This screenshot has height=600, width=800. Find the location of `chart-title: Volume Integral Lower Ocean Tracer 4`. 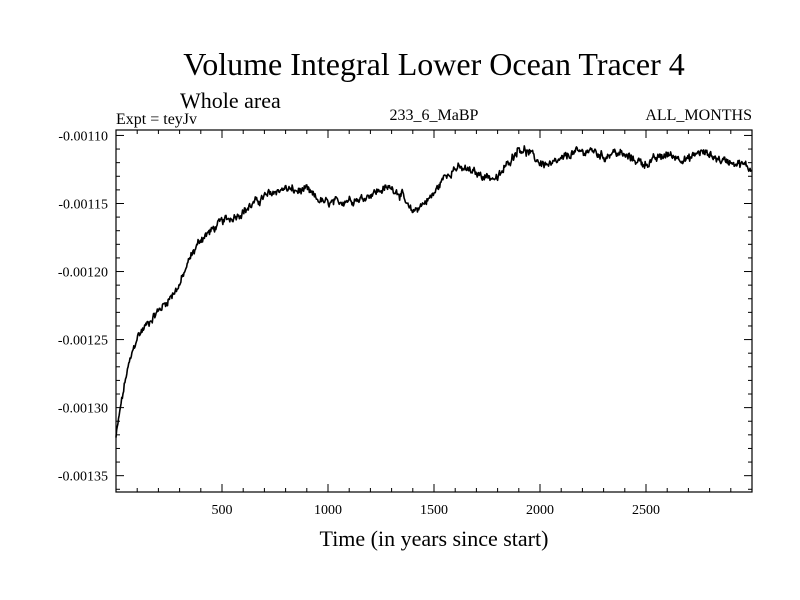

chart-title: Volume Integral Lower Ocean Tracer 4 is located at coordinates (433, 64).